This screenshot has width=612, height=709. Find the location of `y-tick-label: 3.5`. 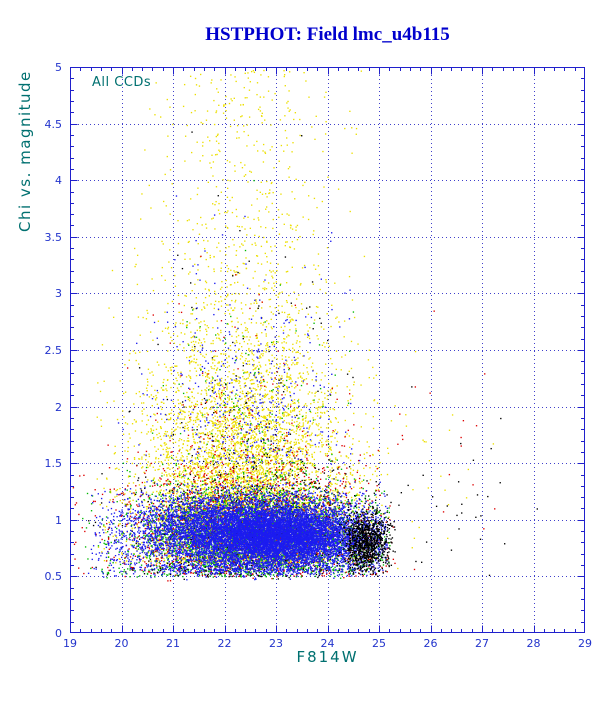

y-tick-label: 3.5 is located at coordinates (53, 237).